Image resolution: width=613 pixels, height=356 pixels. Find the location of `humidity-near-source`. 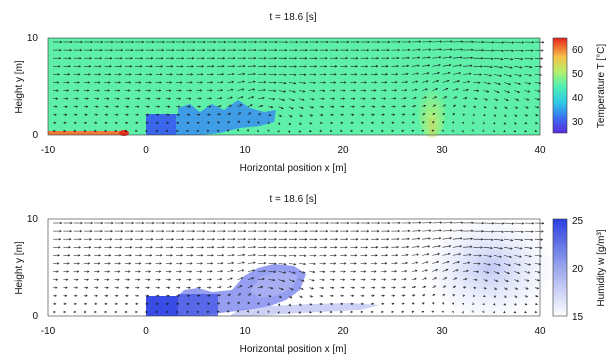

humidity-near-source is located at coordinates (198, 305).